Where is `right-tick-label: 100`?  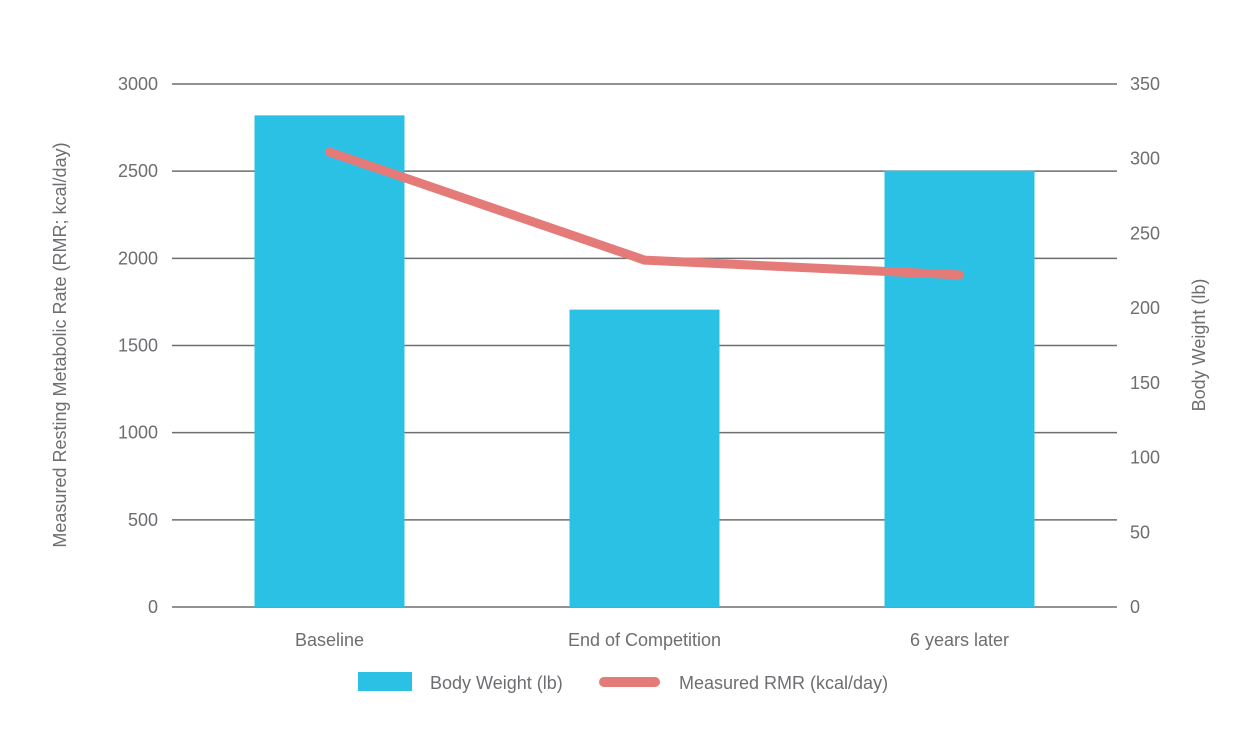
right-tick-label: 100 is located at coordinates (1145, 458).